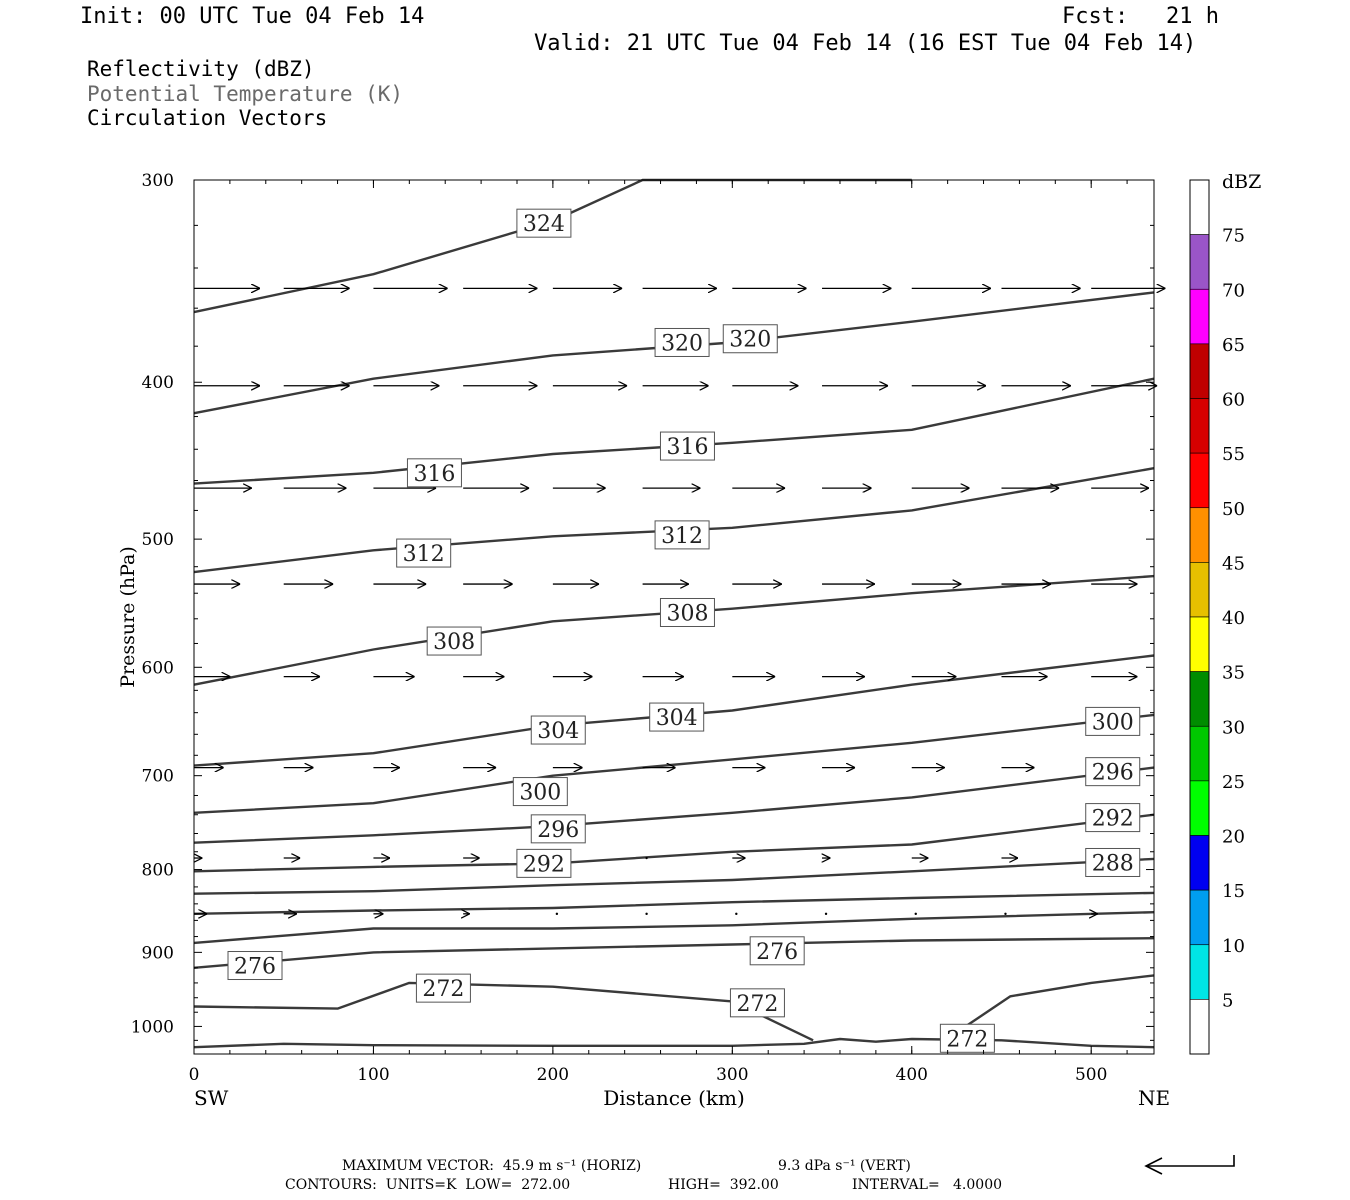  I want to click on contour-label: 288, so click(1113, 863).